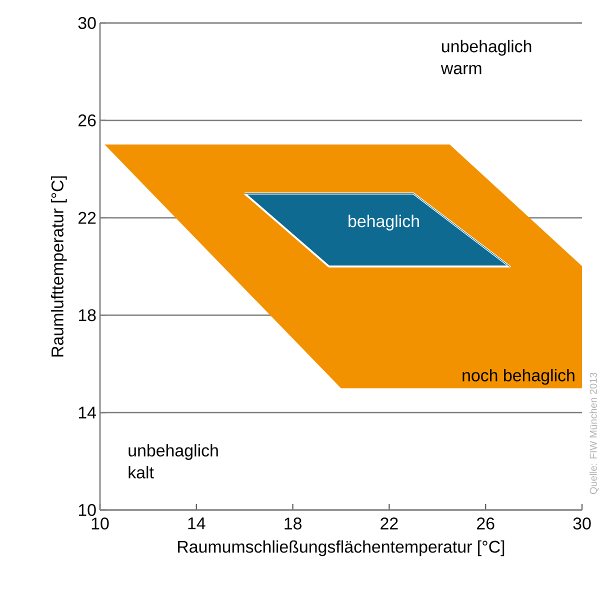  Describe the element at coordinates (59, 266) in the screenshot. I see `y-axis-title: Raumlufttemperatur [°C]` at that location.